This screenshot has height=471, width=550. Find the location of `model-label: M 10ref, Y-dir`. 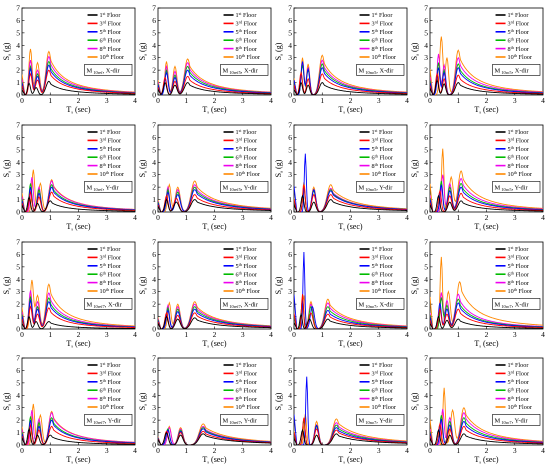

model-label: M 10ref, Y-dir is located at coordinates (103, 188).